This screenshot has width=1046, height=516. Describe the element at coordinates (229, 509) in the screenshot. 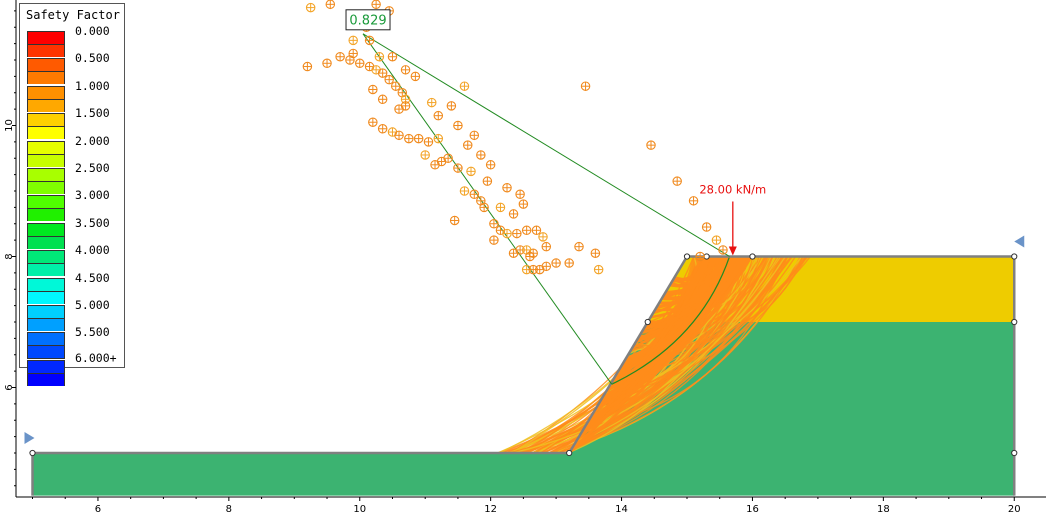

I see `x-tick-label: 8` at that location.